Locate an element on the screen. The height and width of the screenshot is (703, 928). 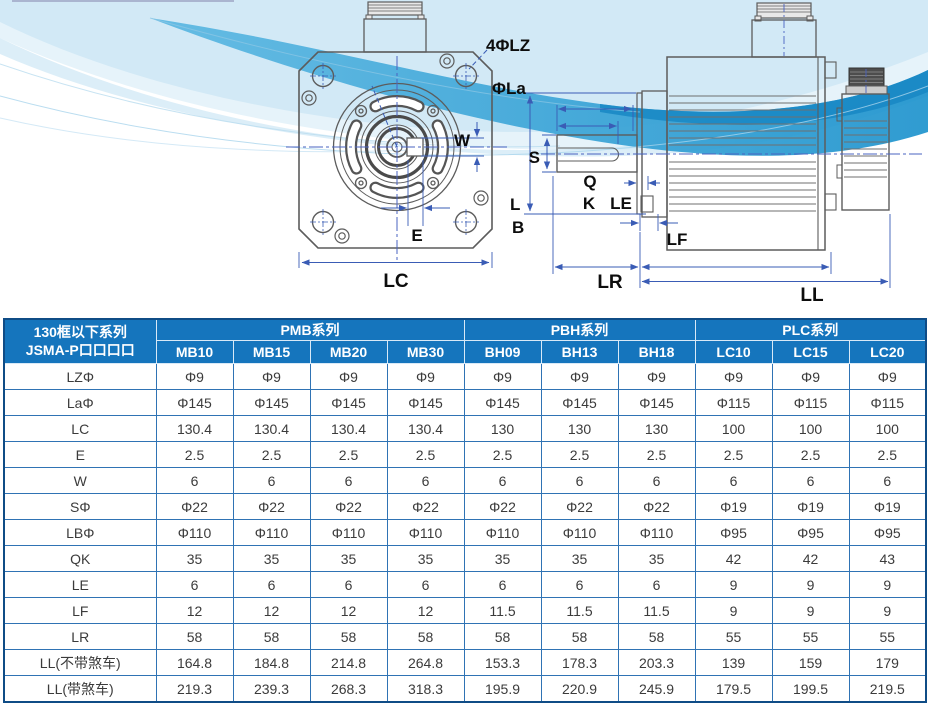
label-b: B is located at coordinates (518, 227).